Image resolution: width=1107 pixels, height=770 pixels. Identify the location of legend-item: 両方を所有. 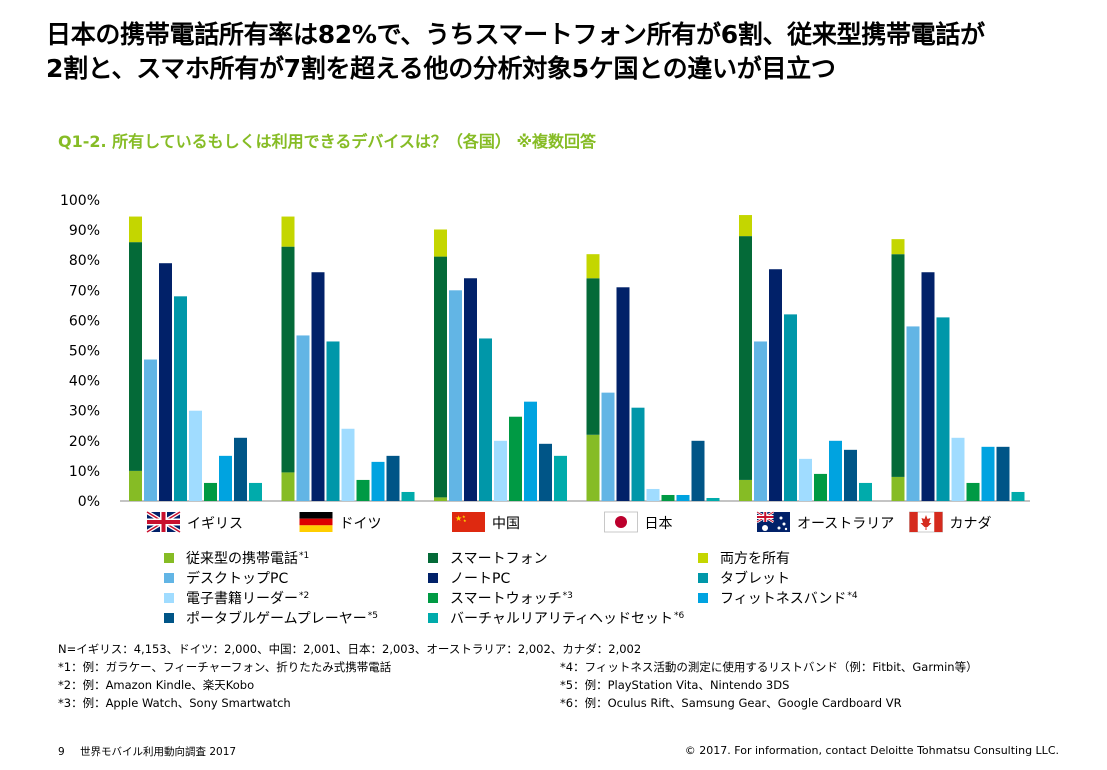
(744, 558).